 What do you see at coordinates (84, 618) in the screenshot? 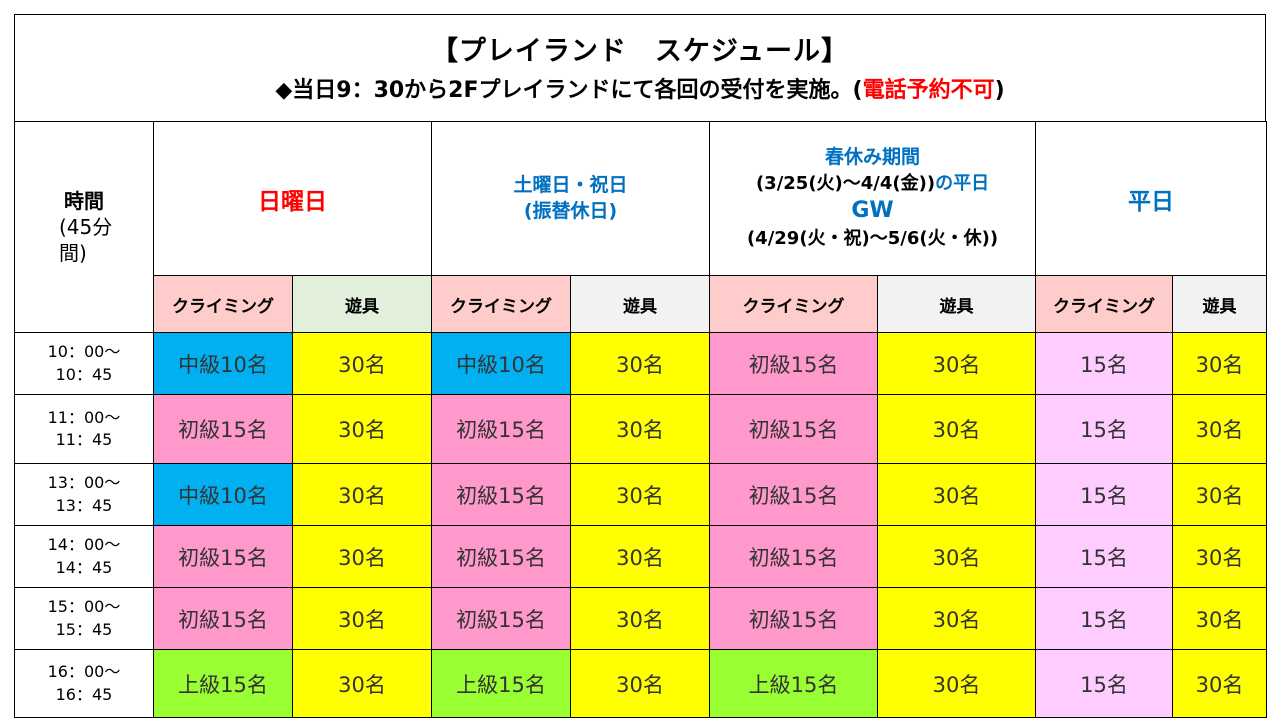
I see `time-slot: 15：00～ 15：45` at bounding box center [84, 618].